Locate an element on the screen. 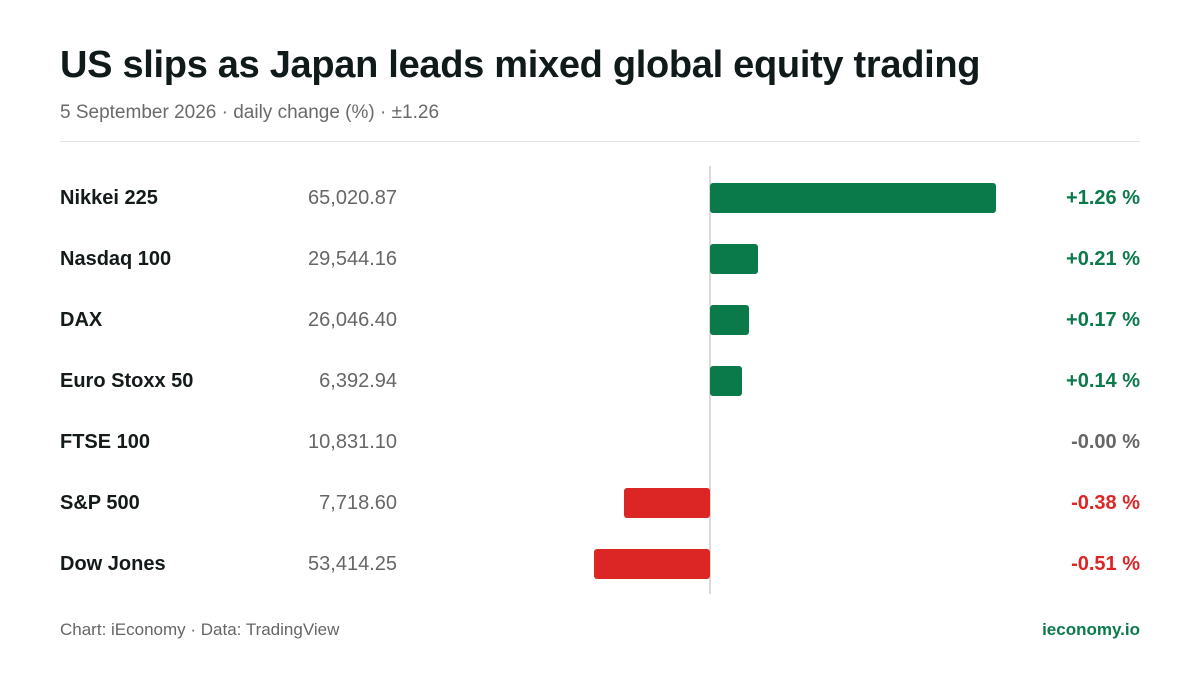 Image resolution: width=1200 pixels, height=675 pixels. chart-row: DAX 26,046.40 +0.17 % is located at coordinates (600, 320).